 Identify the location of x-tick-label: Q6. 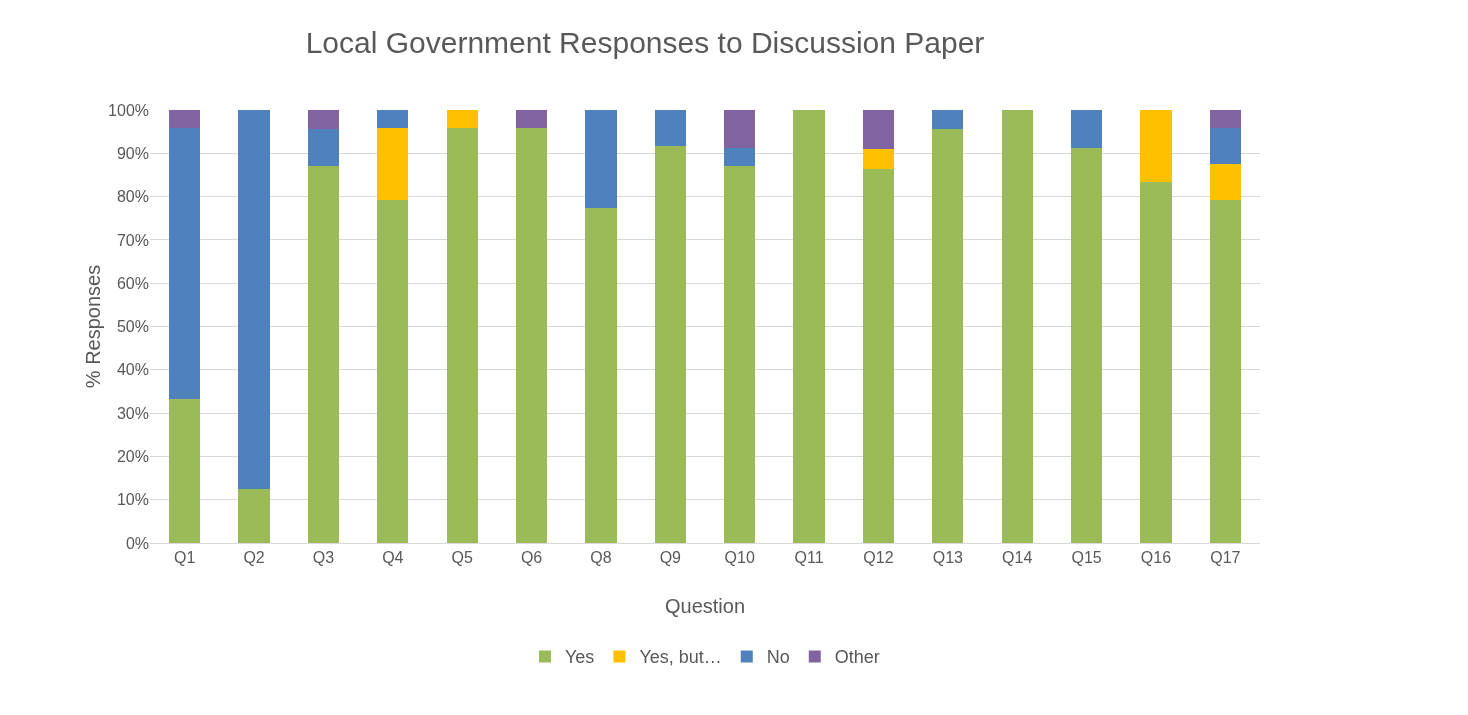
(531, 558).